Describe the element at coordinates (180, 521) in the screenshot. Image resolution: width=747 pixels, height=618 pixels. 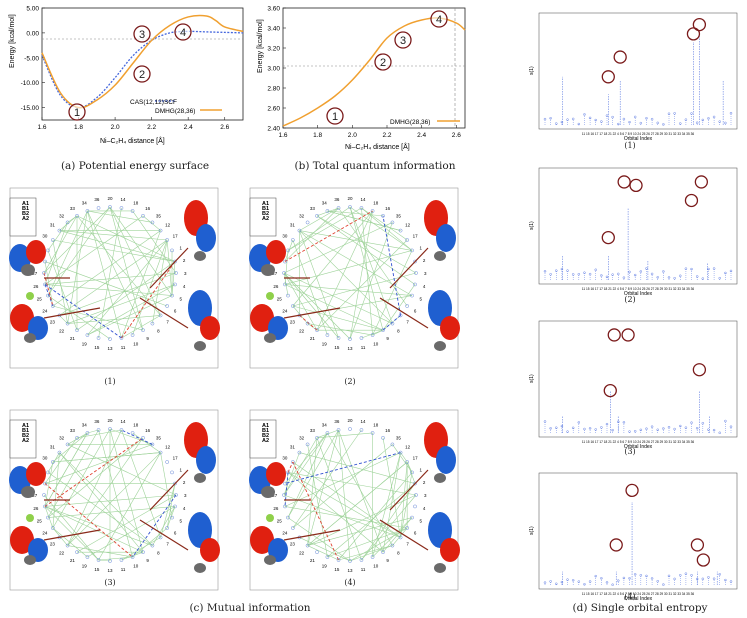
I see `mi-node-label: 5` at that location.